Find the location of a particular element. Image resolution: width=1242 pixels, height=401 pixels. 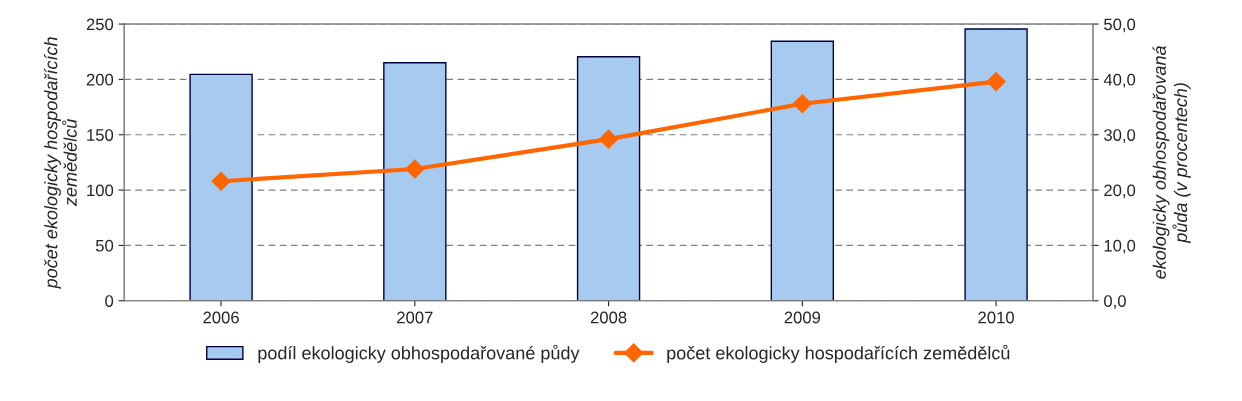

y2-axis-title: ekologicky obhospodařovaná půda (v procentech) is located at coordinates (1171, 162).